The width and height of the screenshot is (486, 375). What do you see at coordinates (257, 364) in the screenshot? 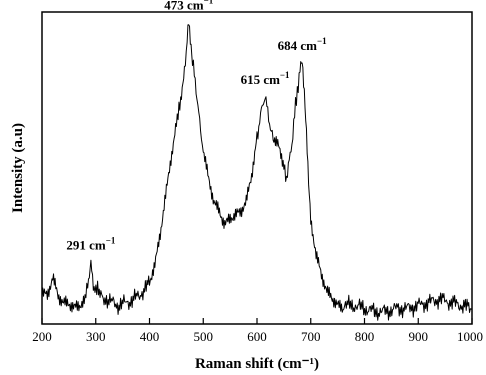
I see `x-axis-title: Raman shift (cm⁻¹)` at bounding box center [257, 364].